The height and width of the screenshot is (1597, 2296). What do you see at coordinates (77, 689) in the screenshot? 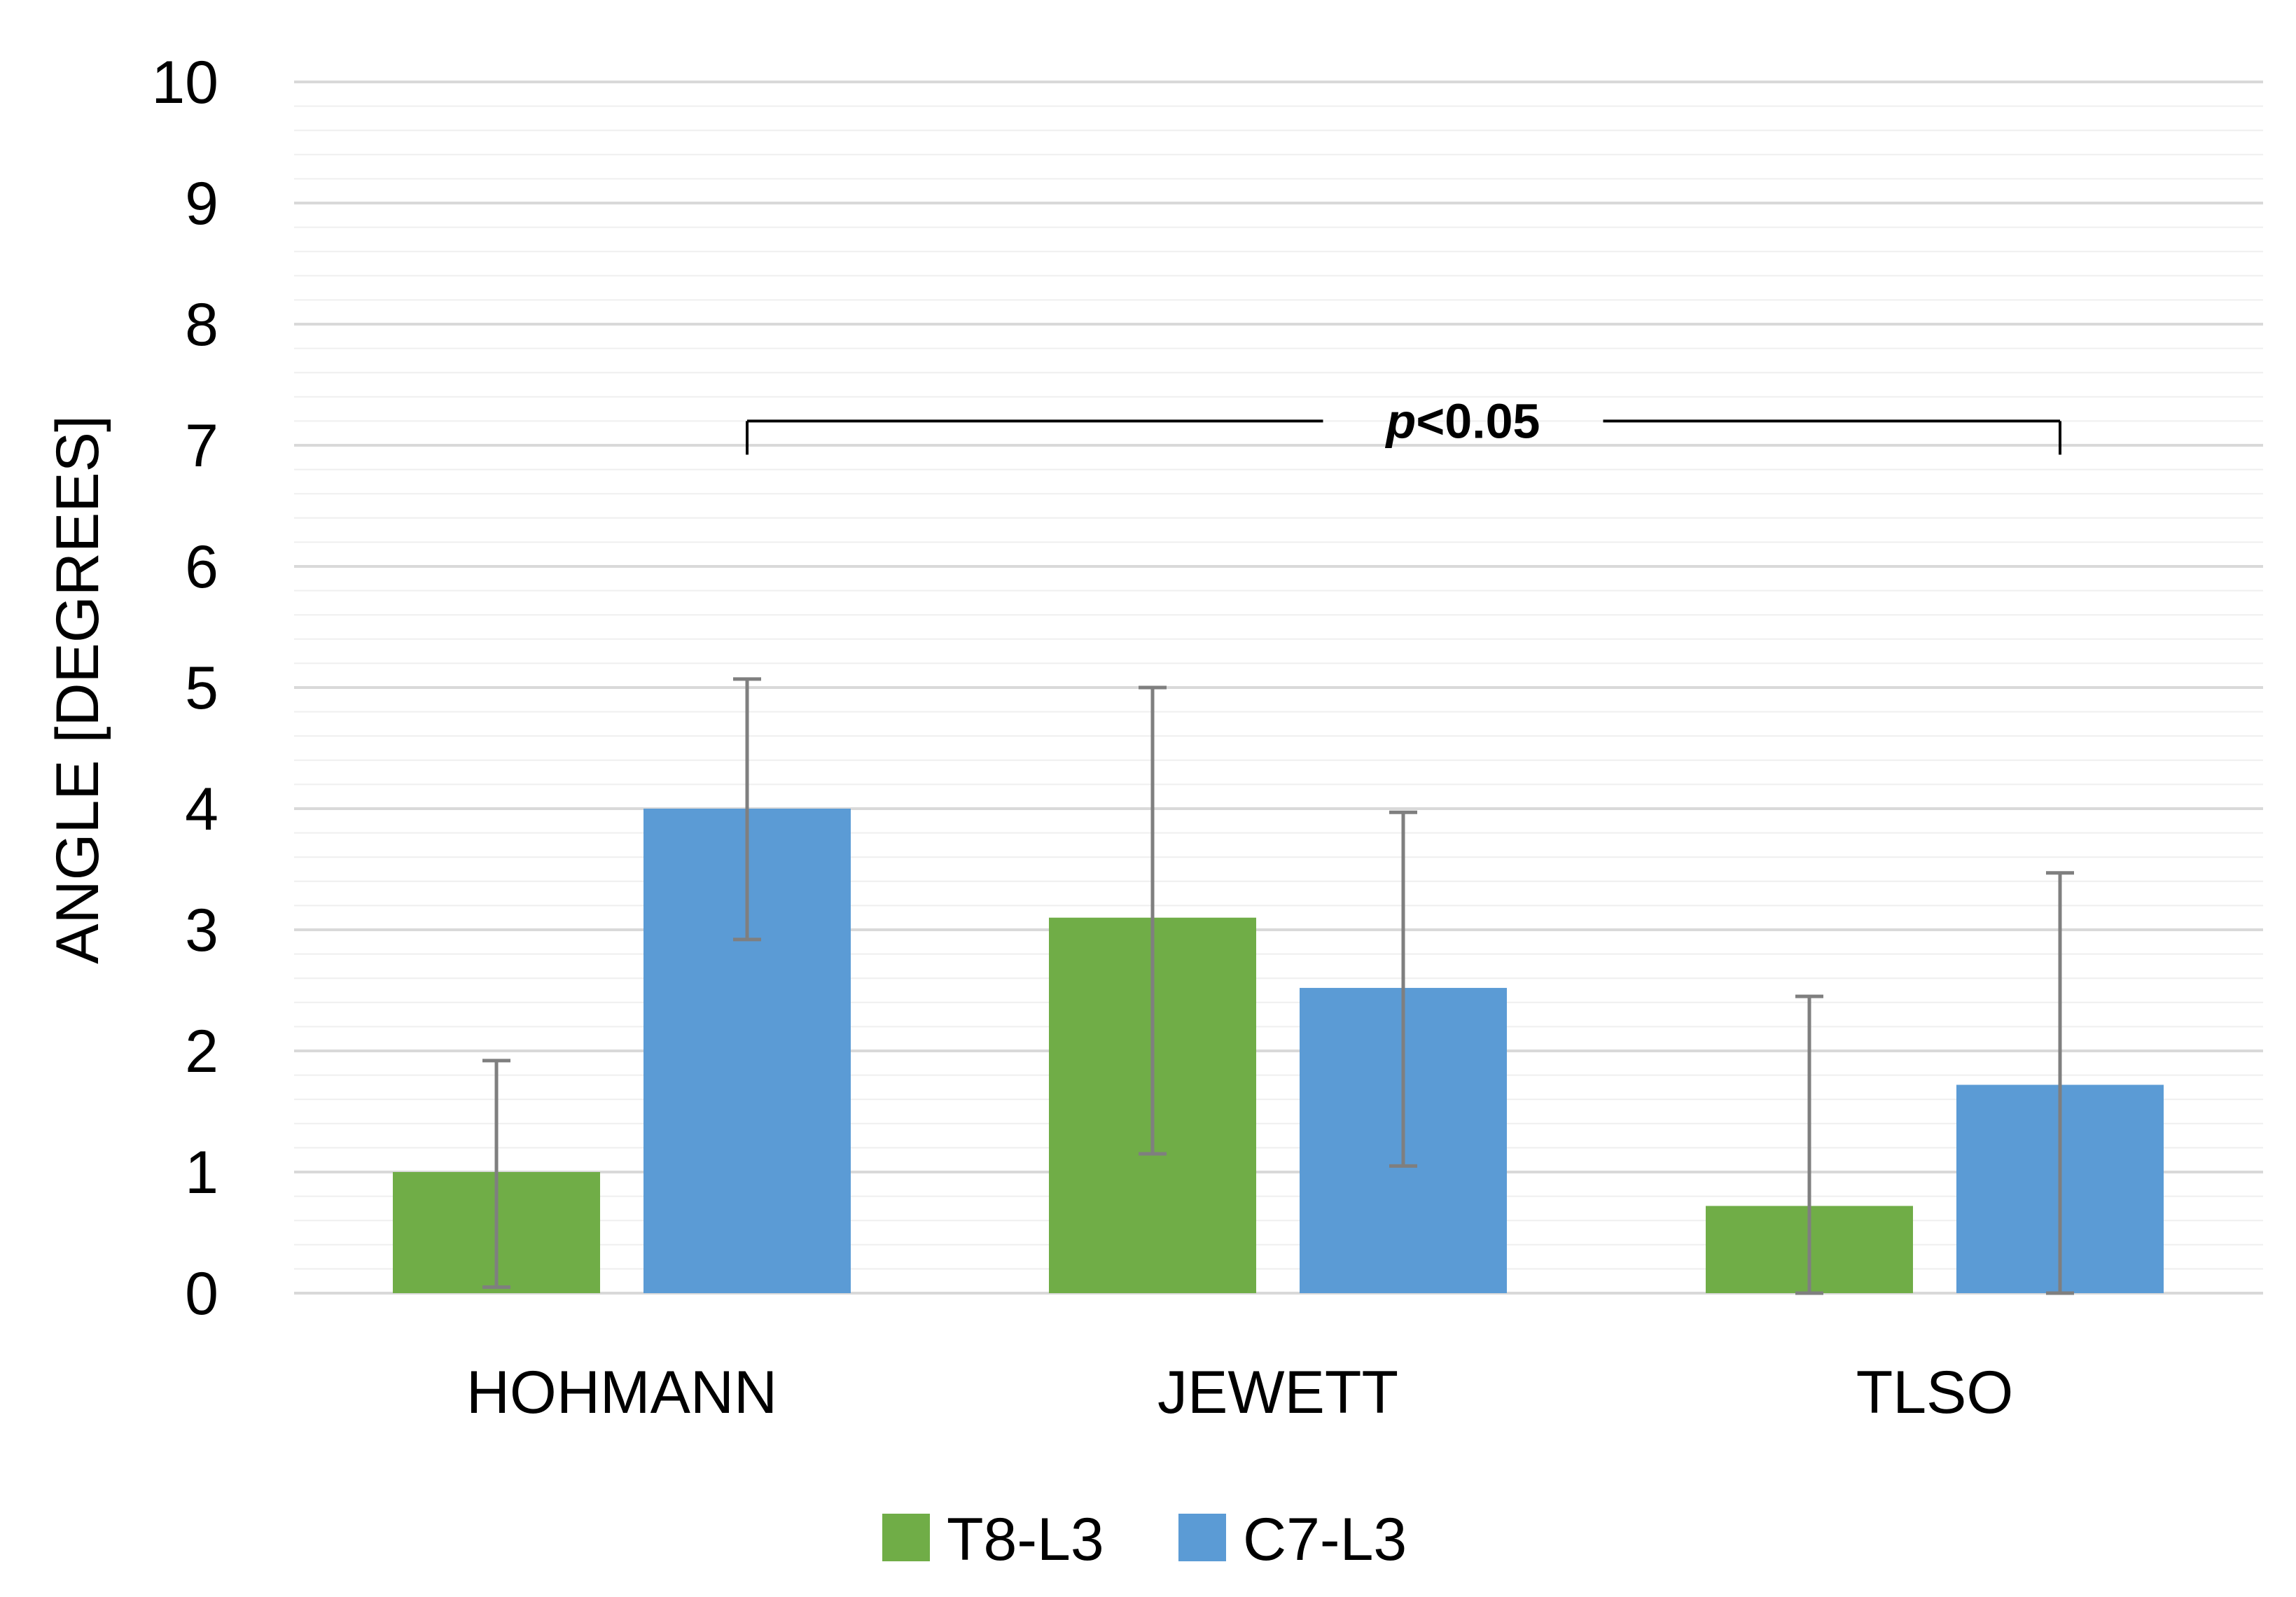
I see `y-axis-title: ANGLE [DEGREES]` at bounding box center [77, 689].